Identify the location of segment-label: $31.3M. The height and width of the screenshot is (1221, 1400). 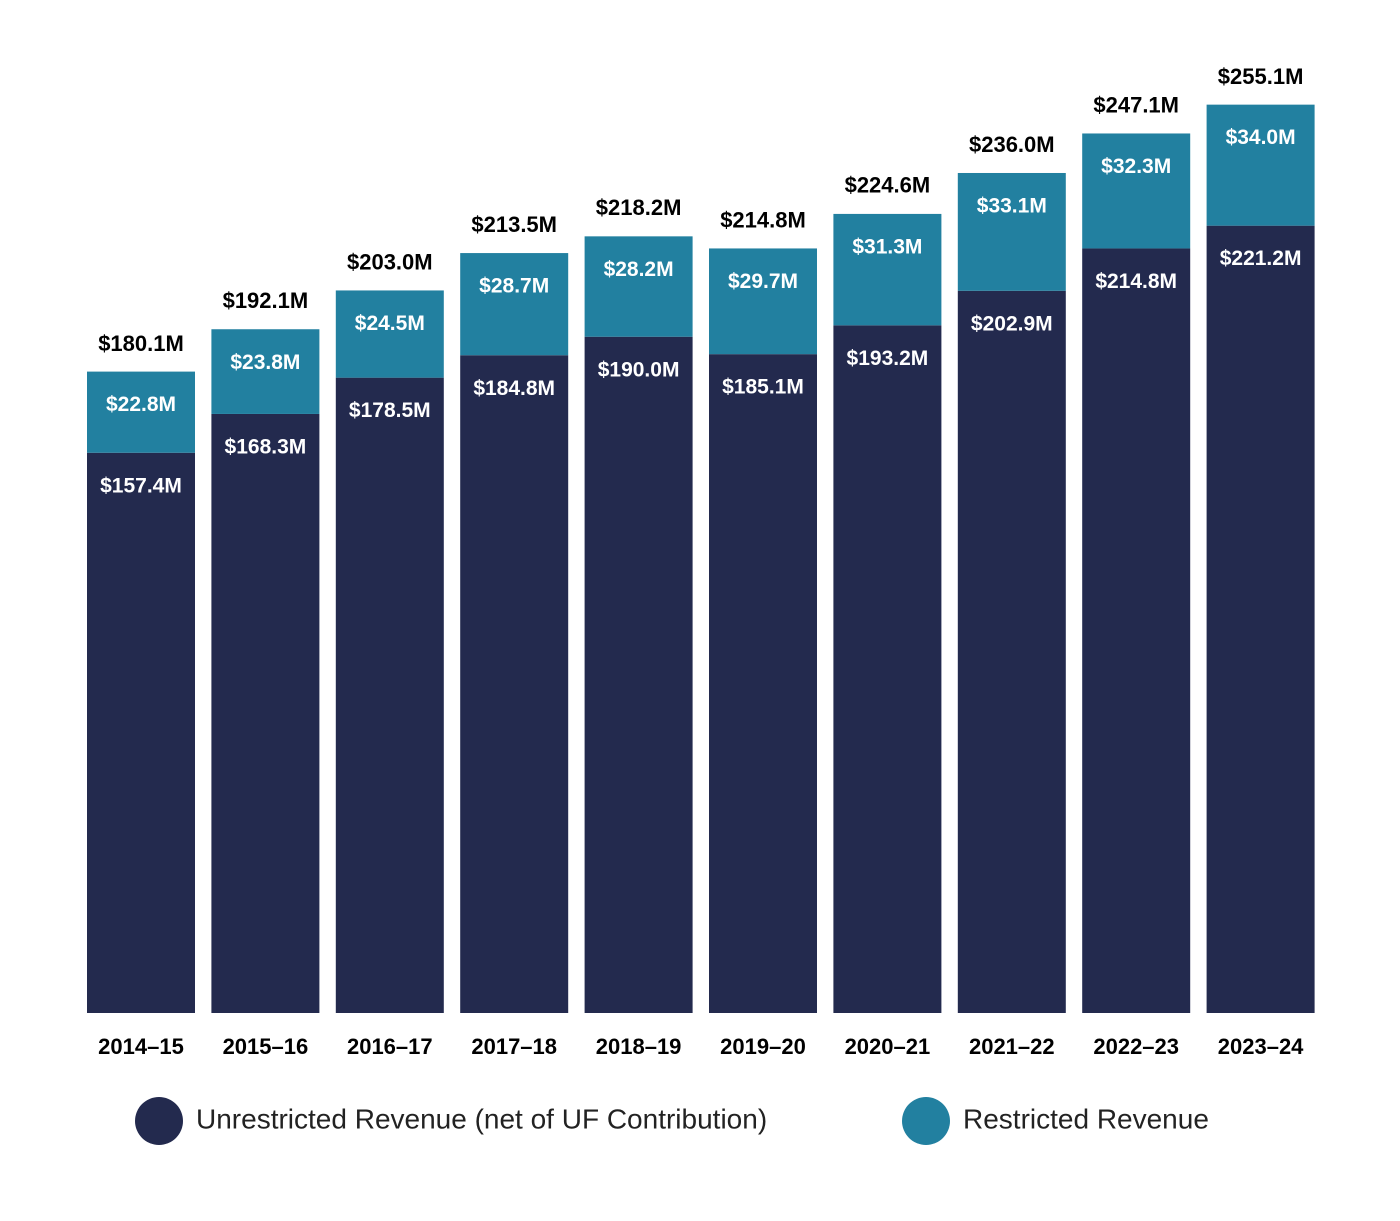
(887, 246).